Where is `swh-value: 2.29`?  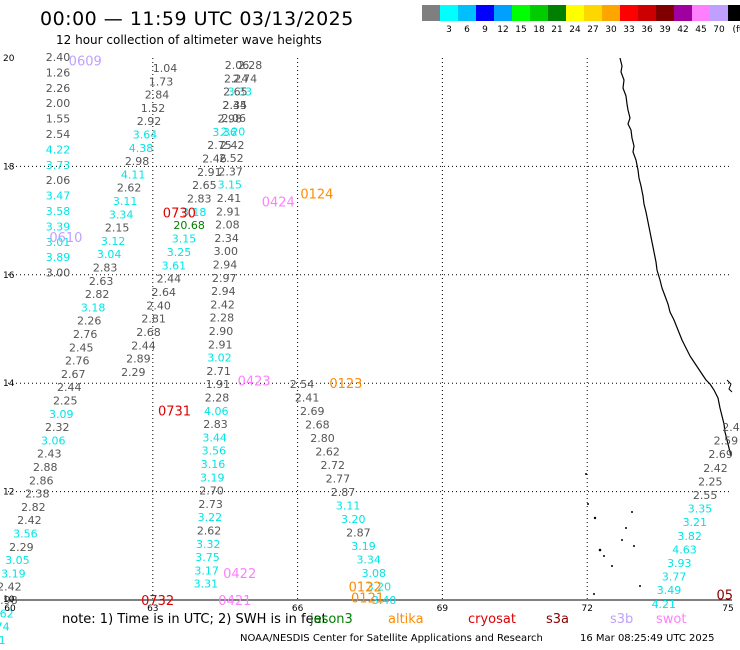
swh-value: 2.29 is located at coordinates (21, 547).